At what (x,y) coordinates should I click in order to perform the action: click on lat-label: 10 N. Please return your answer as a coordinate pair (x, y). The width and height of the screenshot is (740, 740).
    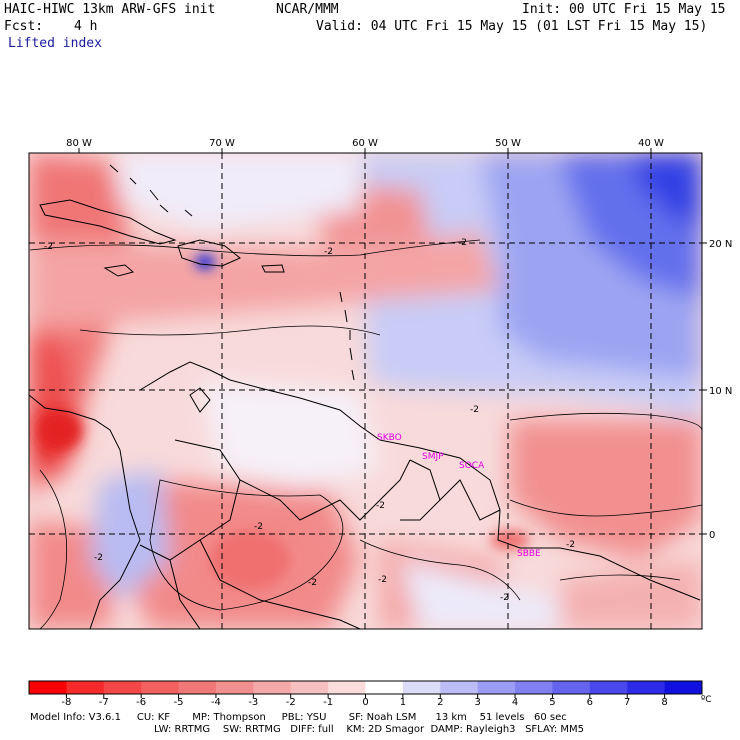
    Looking at the image, I should click on (720, 391).